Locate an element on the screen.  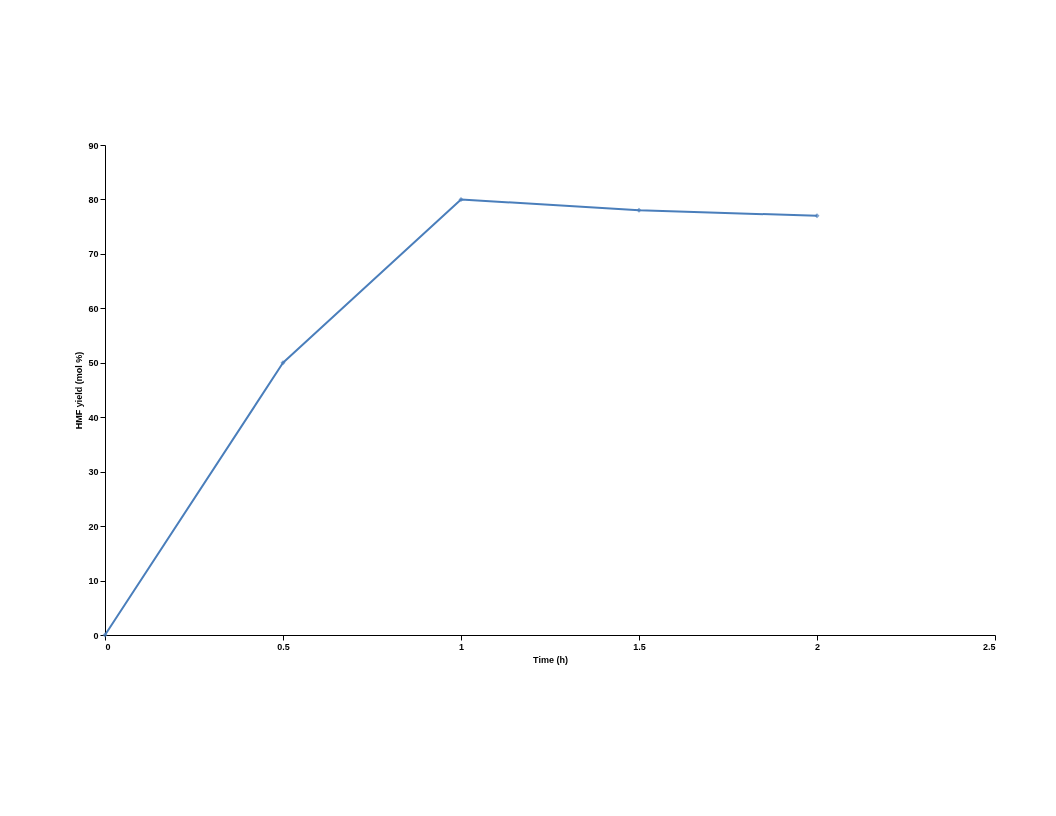
y-tick-label: 0 is located at coordinates (96, 635).